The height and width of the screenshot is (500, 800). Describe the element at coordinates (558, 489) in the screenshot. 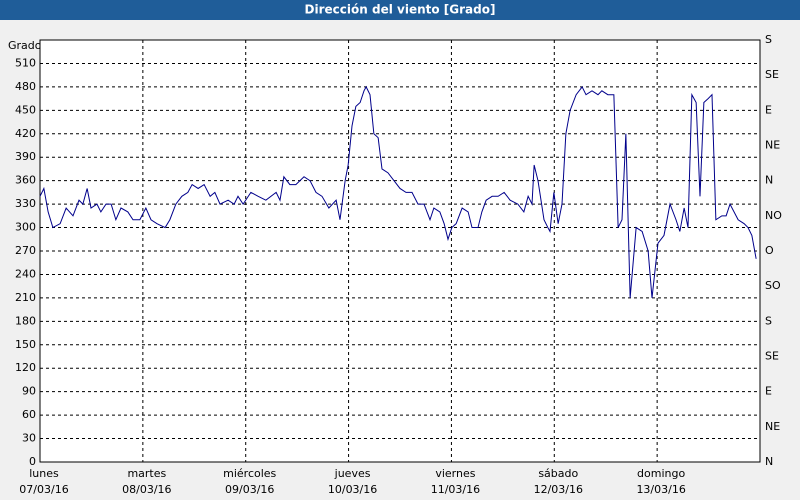

I see `x-tick-date: 12/03/16` at that location.